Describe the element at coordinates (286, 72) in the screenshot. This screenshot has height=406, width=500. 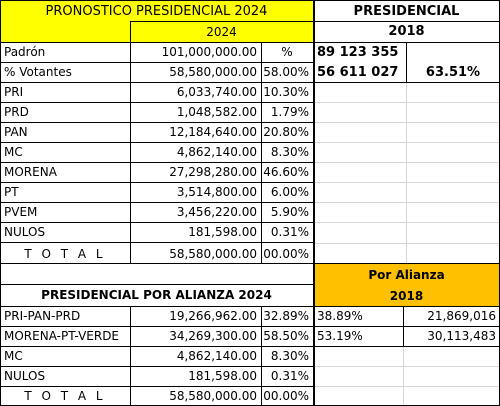
I see `row-pct: 58.00%` at that location.